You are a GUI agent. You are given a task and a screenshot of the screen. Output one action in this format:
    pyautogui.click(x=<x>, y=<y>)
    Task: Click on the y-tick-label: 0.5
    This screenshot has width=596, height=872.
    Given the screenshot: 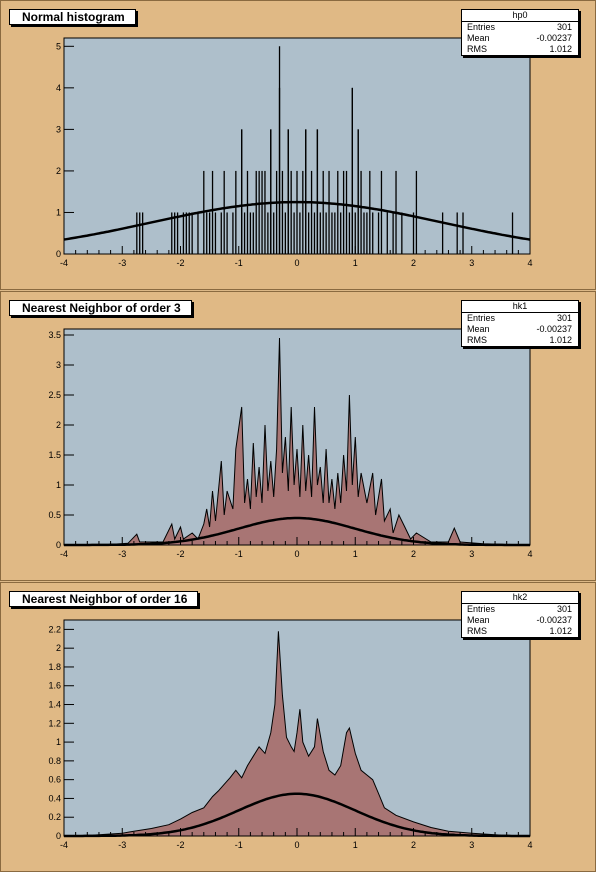 What is the action you would take?
    pyautogui.click(x=54, y=515)
    